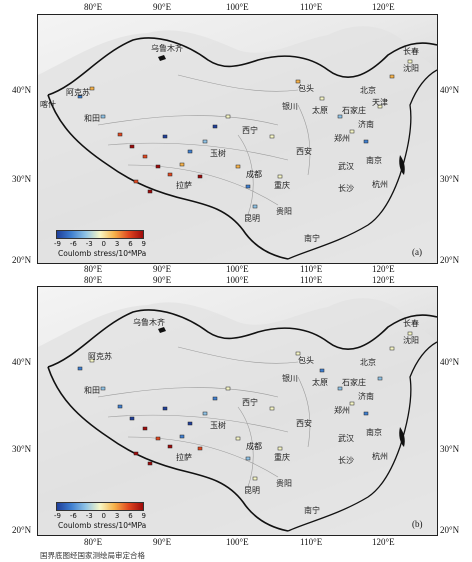 The height and width of the screenshot is (562, 472). What do you see at coordinates (92, 555) in the screenshot?
I see `map-approval-note: 国界底图经国家测绘局审定合格` at bounding box center [92, 555].